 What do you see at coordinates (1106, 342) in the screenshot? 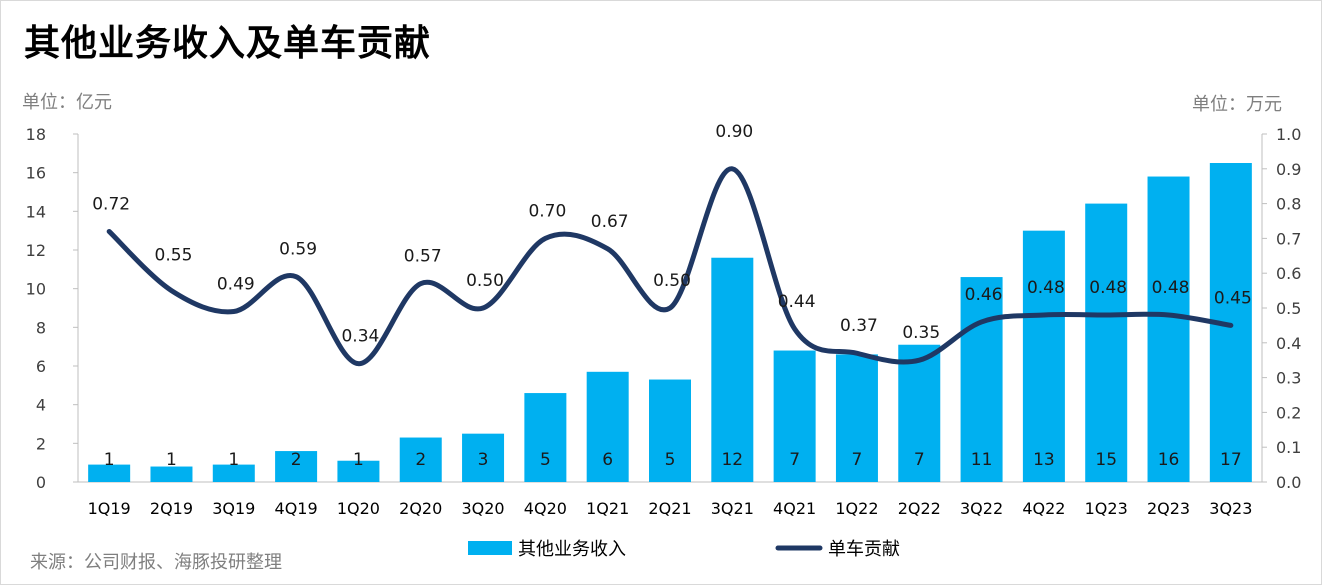
I see `bar-1Q23` at bounding box center [1106, 342].